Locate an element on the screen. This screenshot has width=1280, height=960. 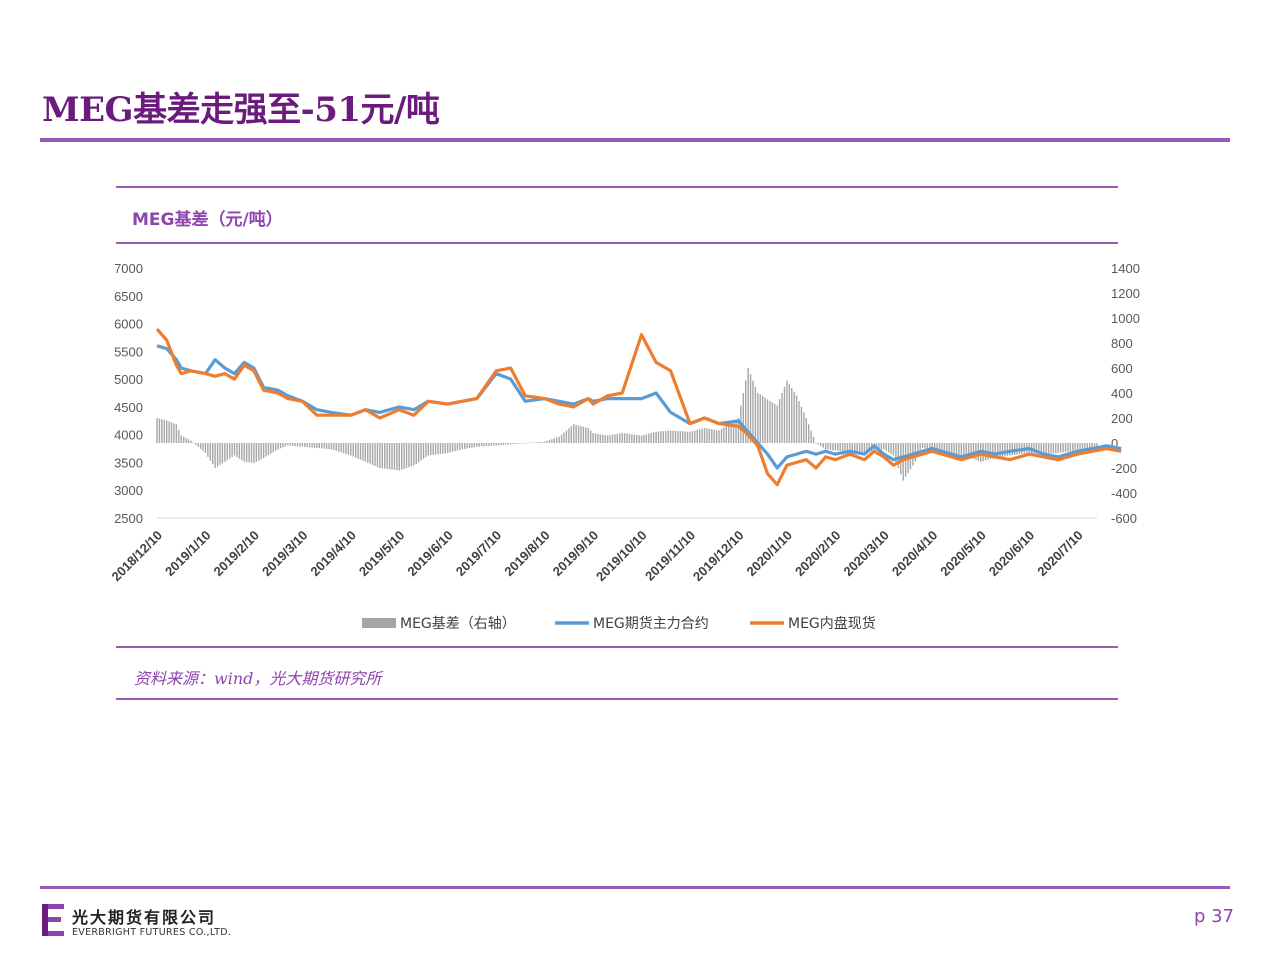
slide-title: MEG基差走强至-51元/吨 is located at coordinates (241, 110).